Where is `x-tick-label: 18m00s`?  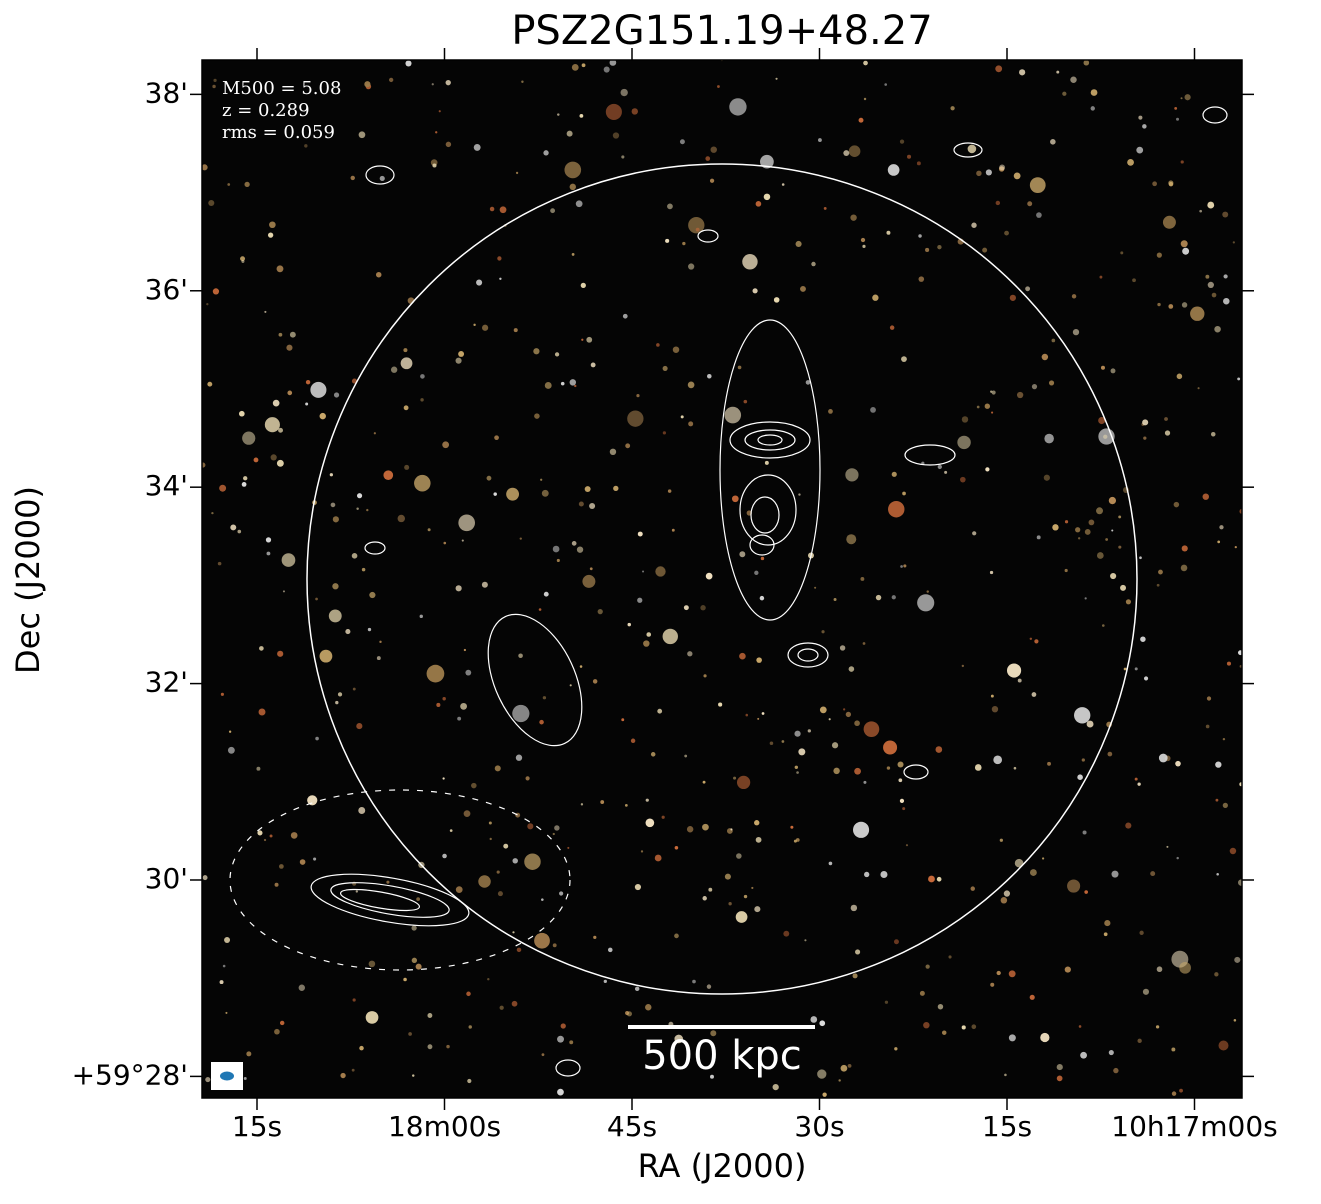
x-tick-label: 18m00s is located at coordinates (444, 1126).